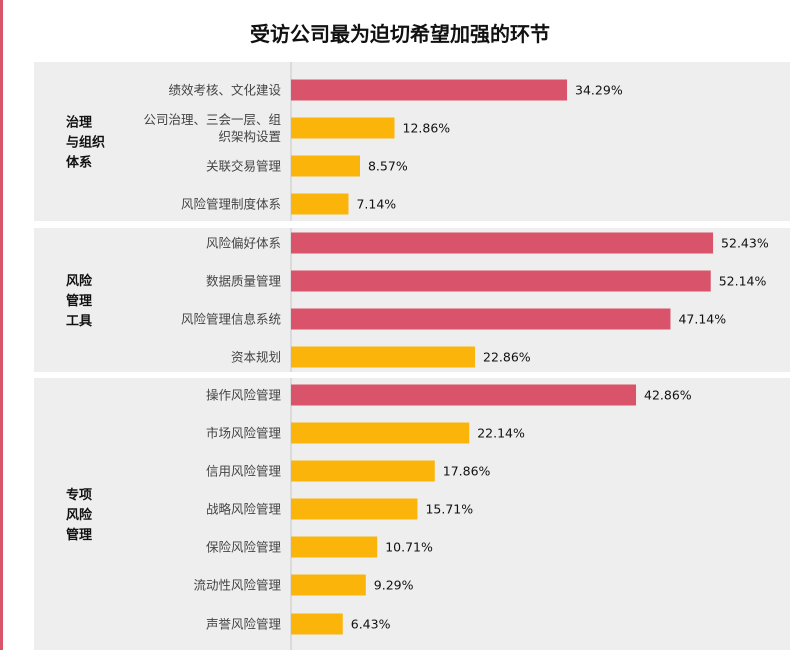  What do you see at coordinates (467, 471) in the screenshot?
I see `data-label: 17.86%` at bounding box center [467, 471].